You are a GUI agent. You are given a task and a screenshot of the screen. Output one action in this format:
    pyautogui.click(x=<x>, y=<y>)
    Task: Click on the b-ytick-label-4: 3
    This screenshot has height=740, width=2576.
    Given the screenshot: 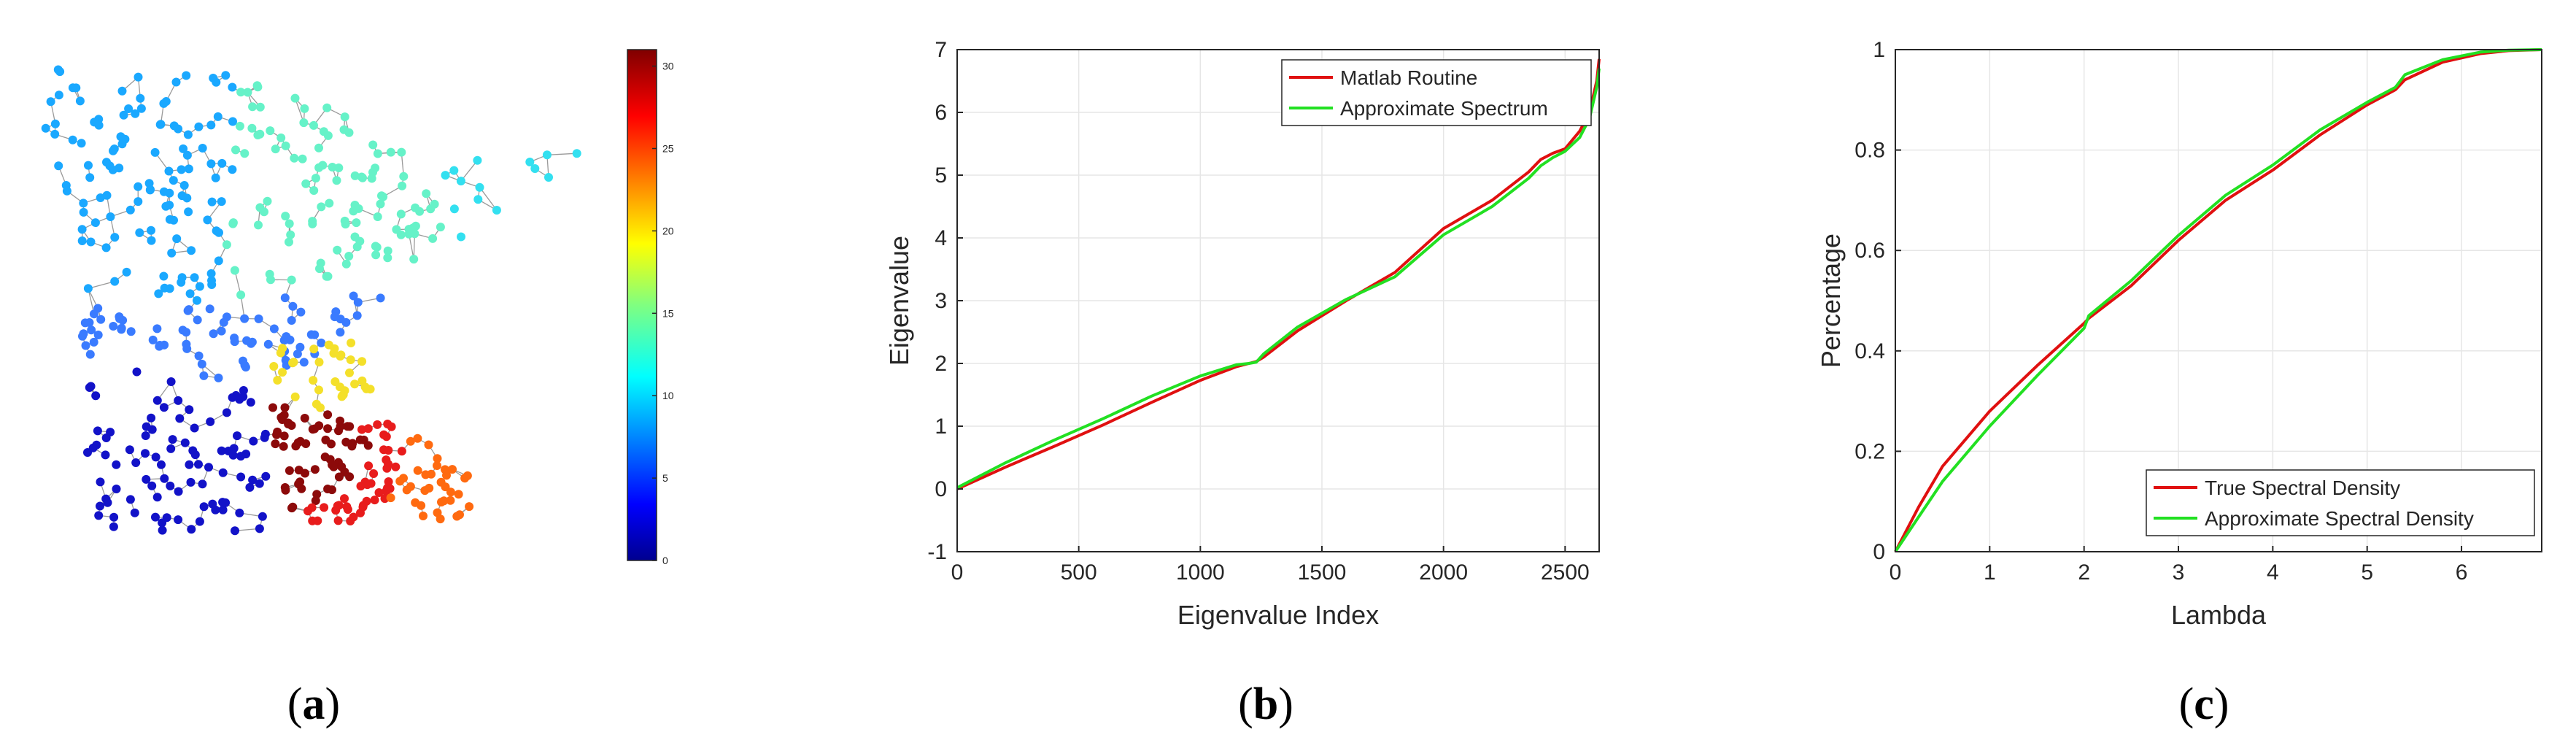 What is the action you would take?
    pyautogui.click(x=941, y=301)
    